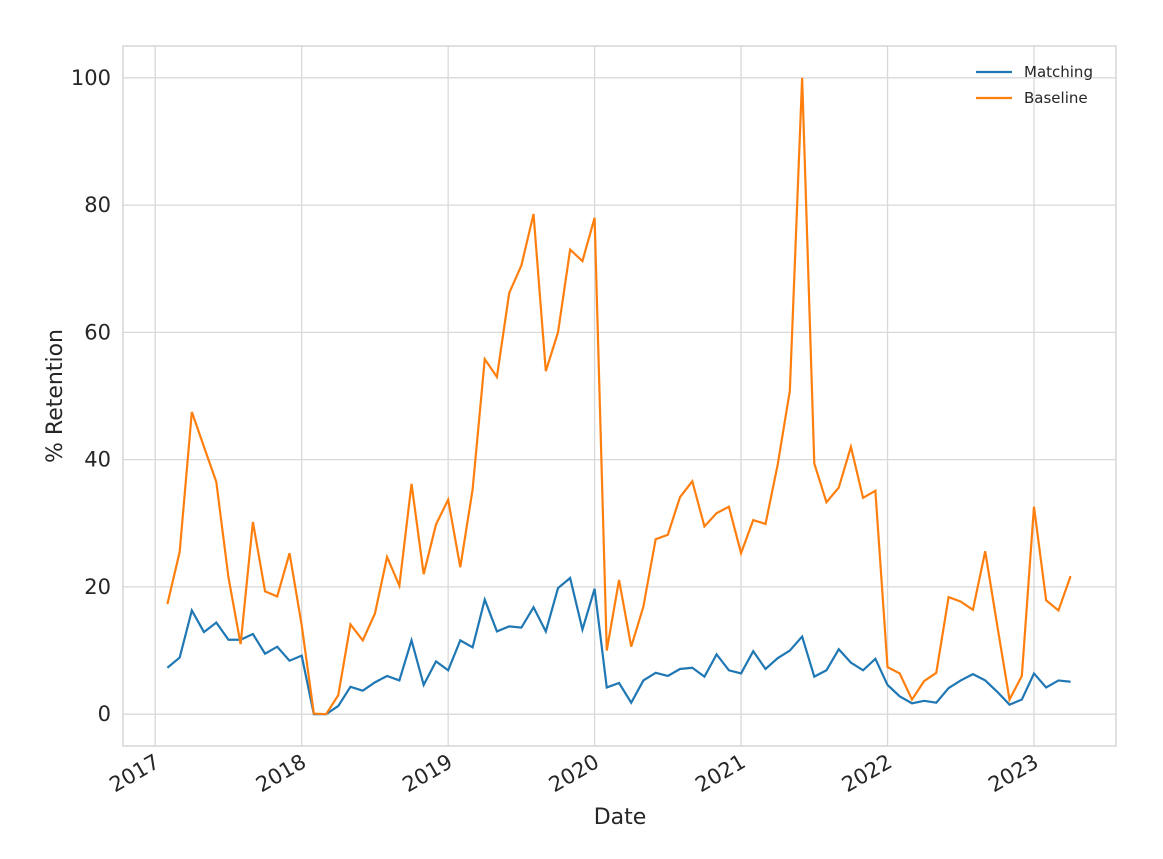 This screenshot has height=859, width=1163. I want to click on y-tick-label: 0, so click(104, 714).